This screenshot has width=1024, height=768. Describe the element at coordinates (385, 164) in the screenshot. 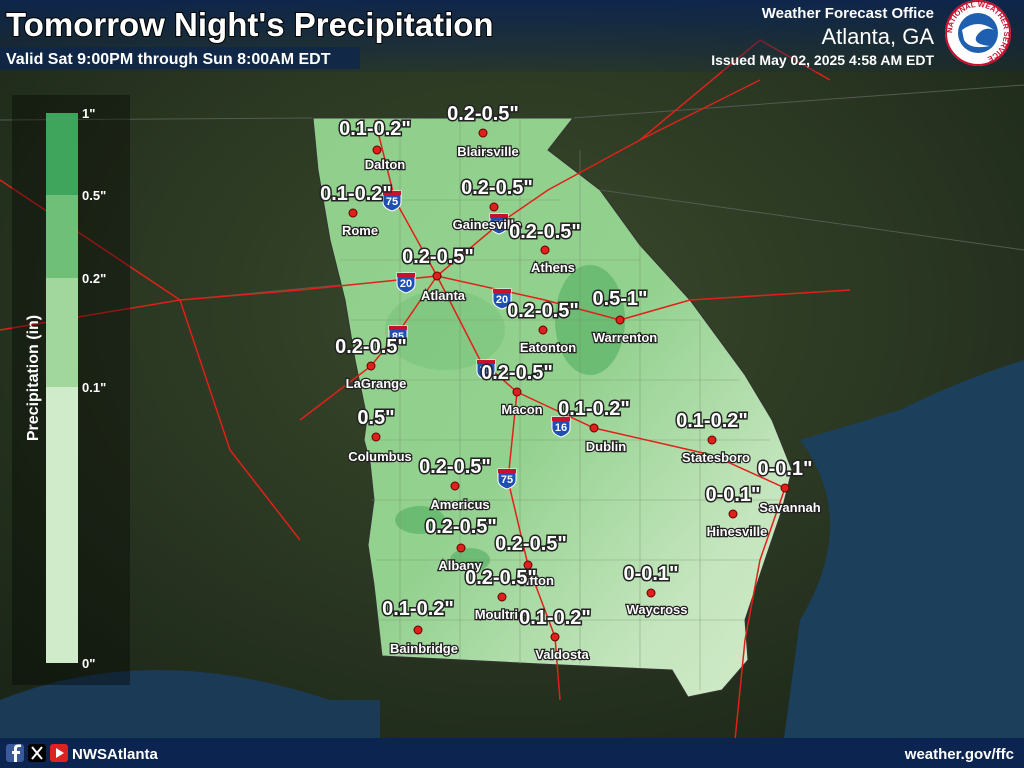

I see `city-name: Dalton` at that location.